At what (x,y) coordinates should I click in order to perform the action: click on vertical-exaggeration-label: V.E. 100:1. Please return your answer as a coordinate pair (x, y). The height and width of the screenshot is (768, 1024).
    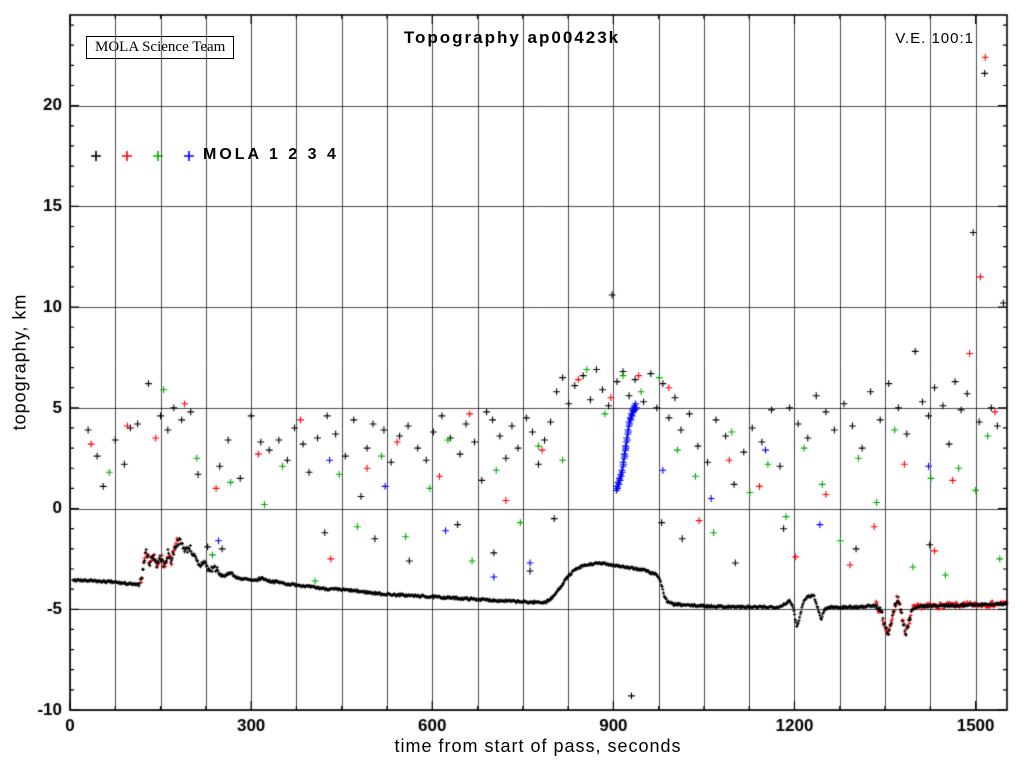
    Looking at the image, I should click on (934, 38).